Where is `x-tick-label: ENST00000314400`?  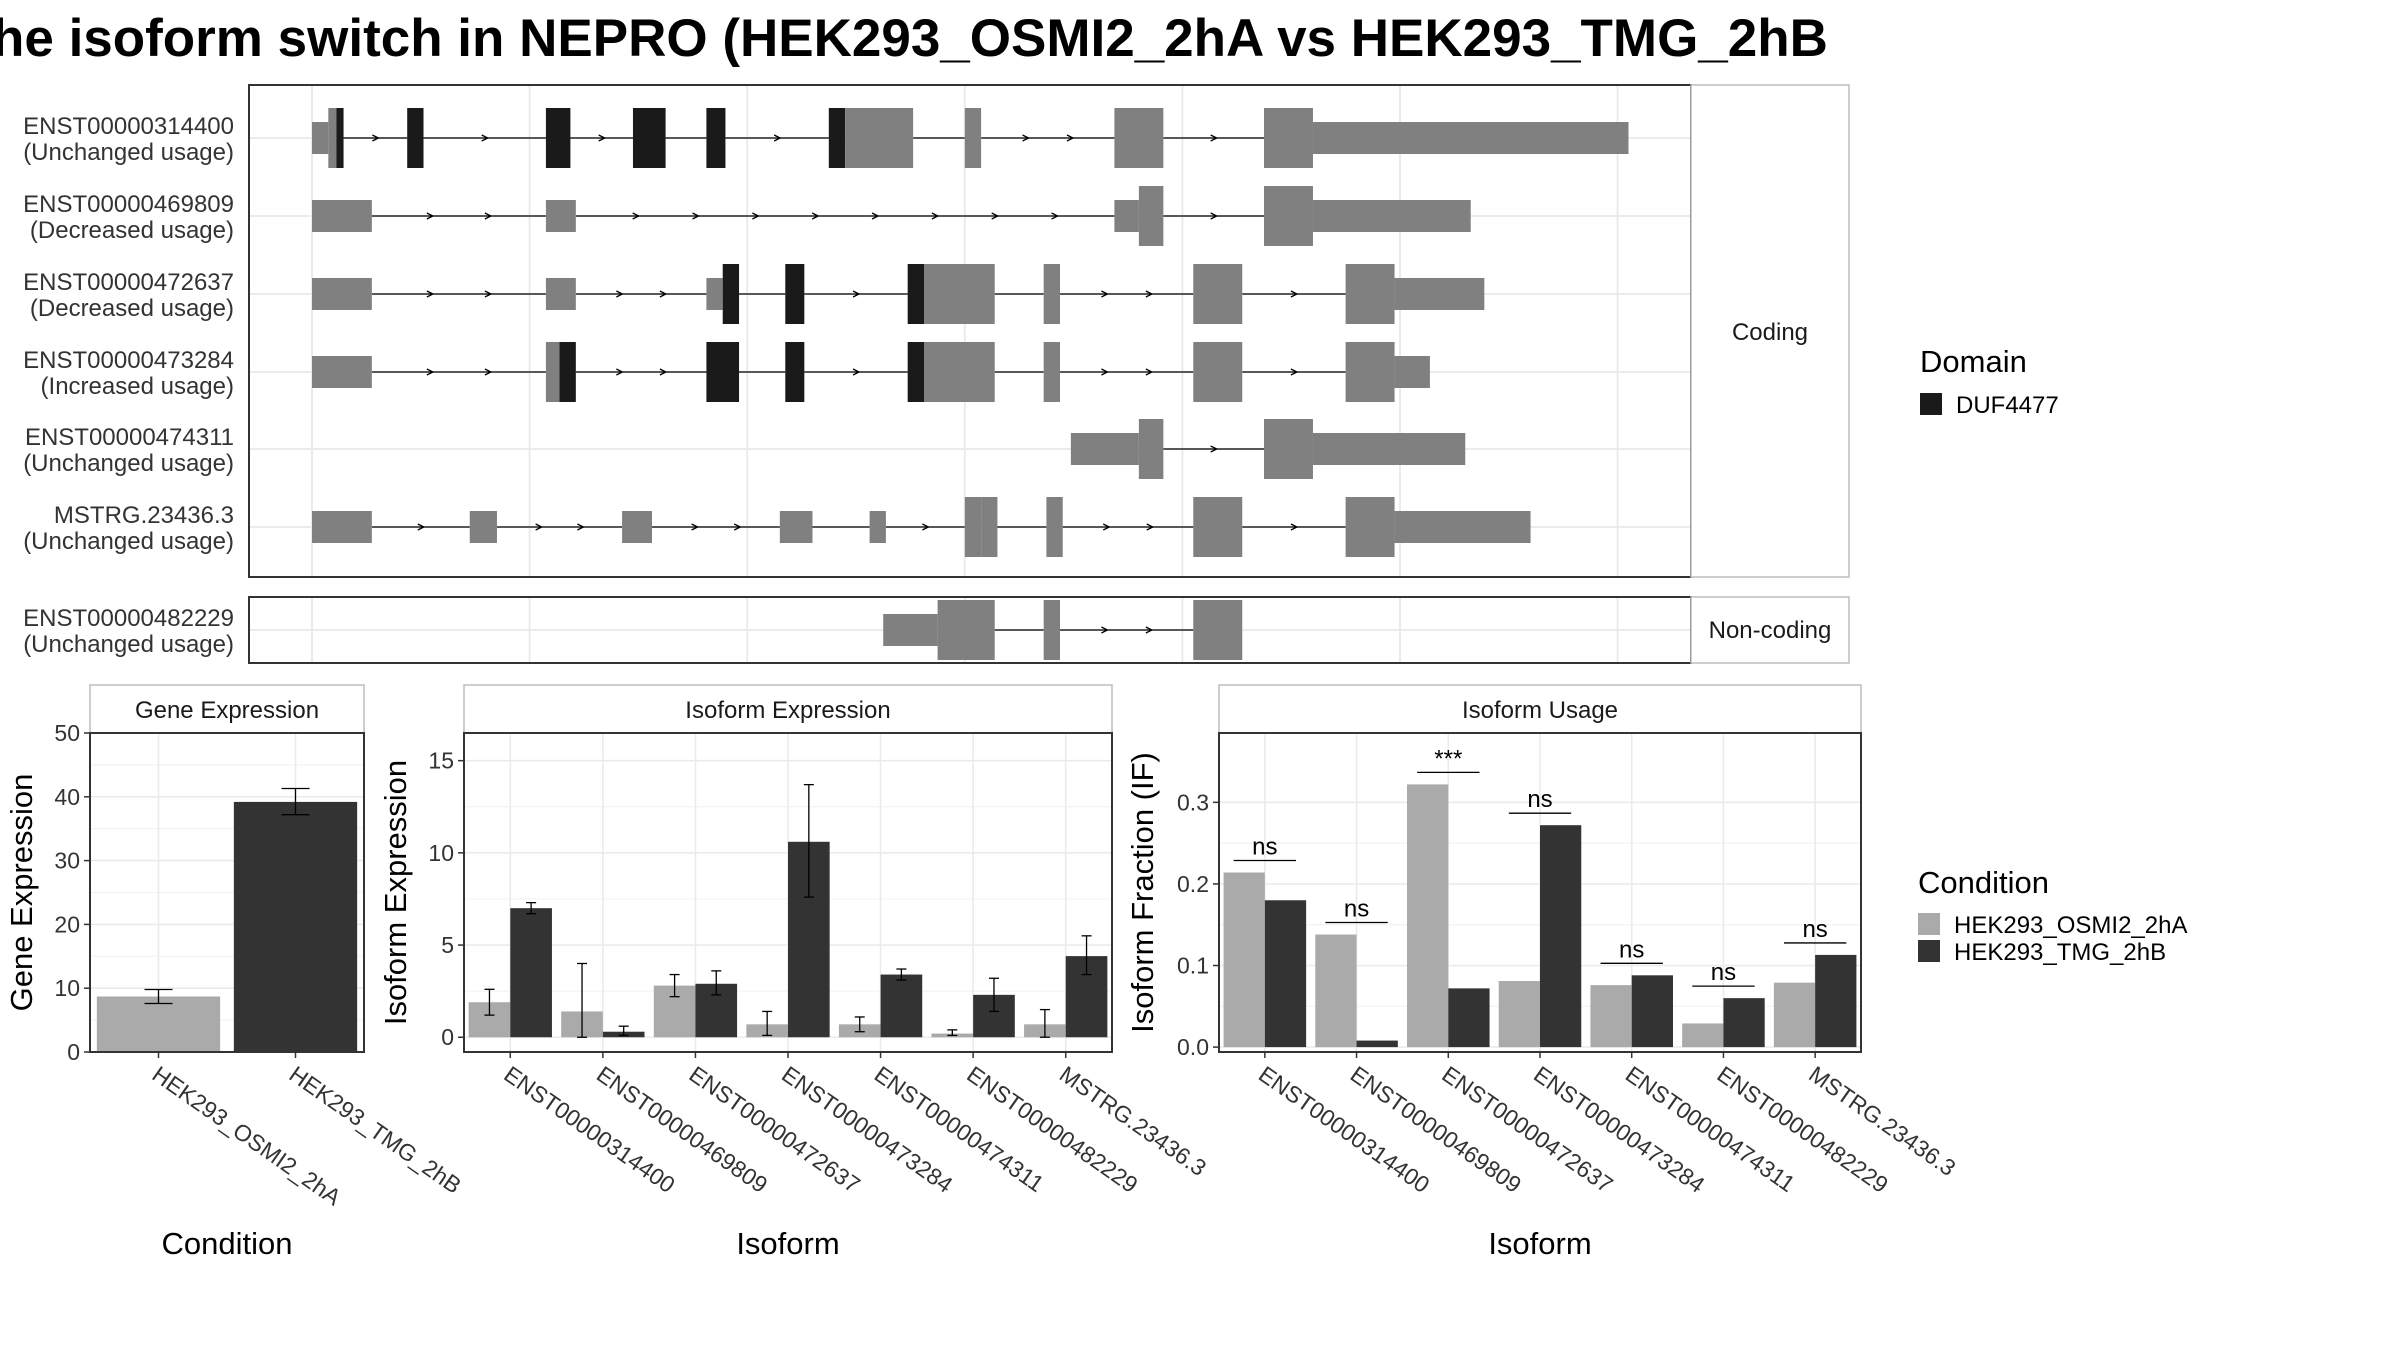
x-tick-label: ENST00000314400 is located at coordinates (1344, 1129).